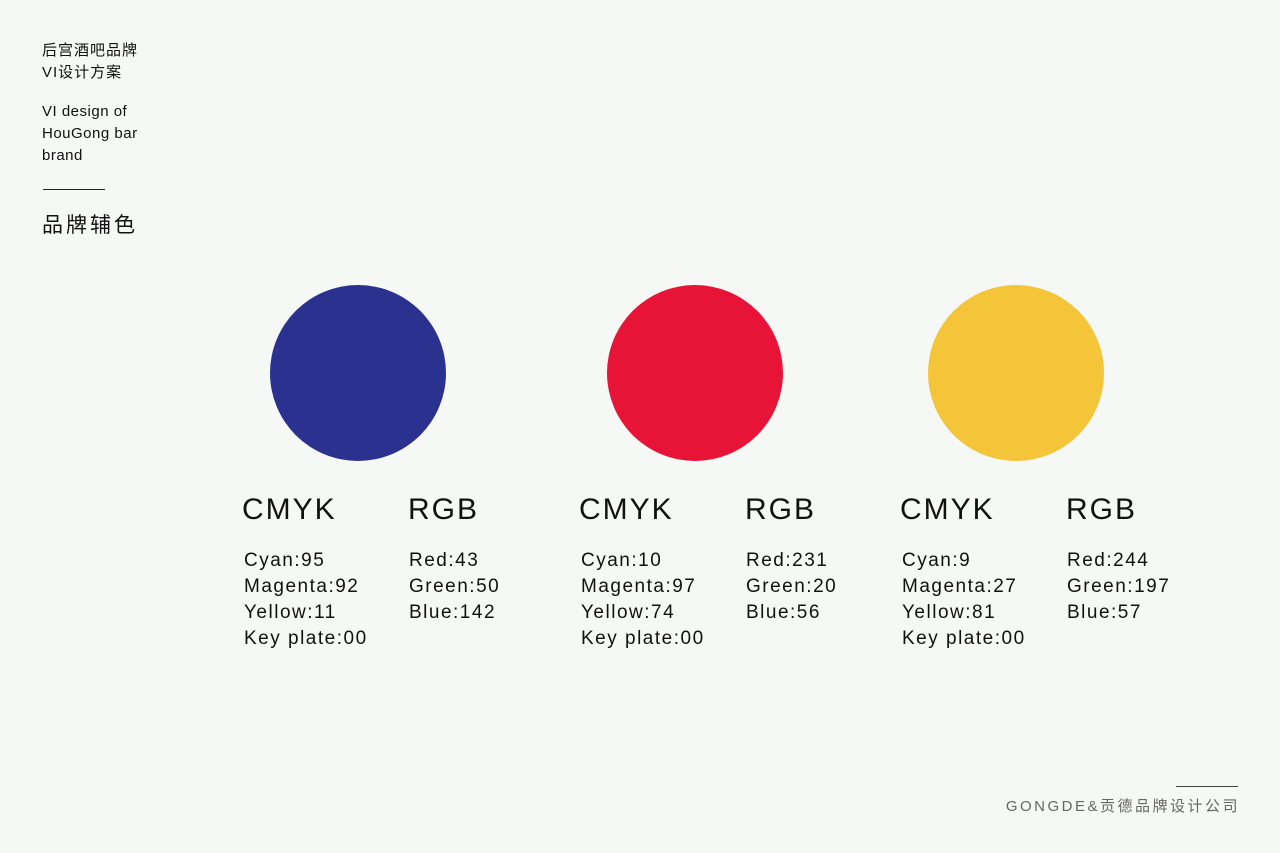  I want to click on rgb-value: Blue:57, so click(1104, 612).